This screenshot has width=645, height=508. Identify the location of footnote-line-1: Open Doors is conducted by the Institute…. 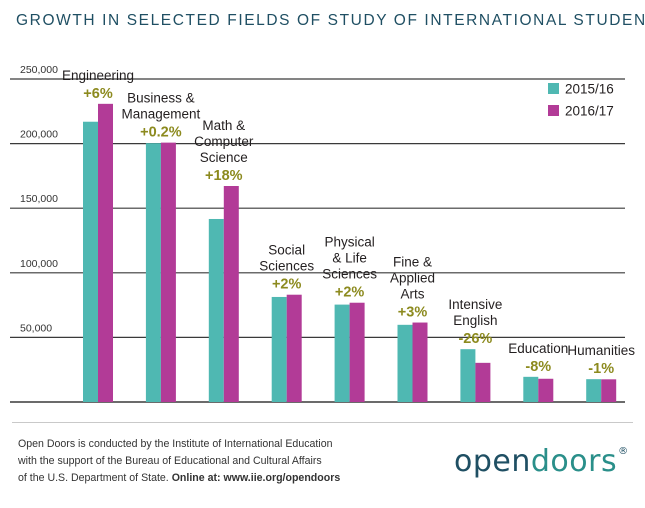
(175, 444).